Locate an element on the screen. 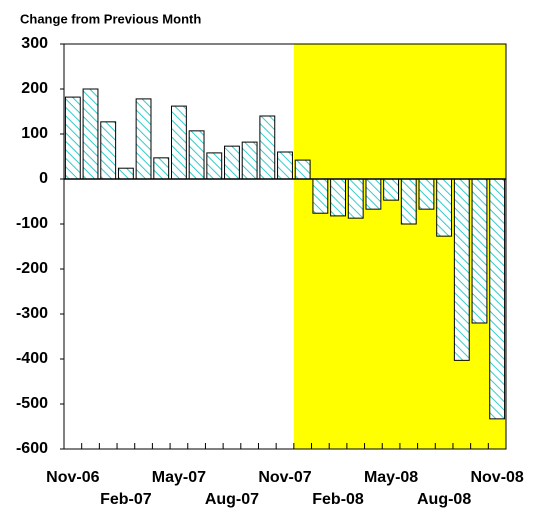  y-tick-label: 300 is located at coordinates (34, 43).